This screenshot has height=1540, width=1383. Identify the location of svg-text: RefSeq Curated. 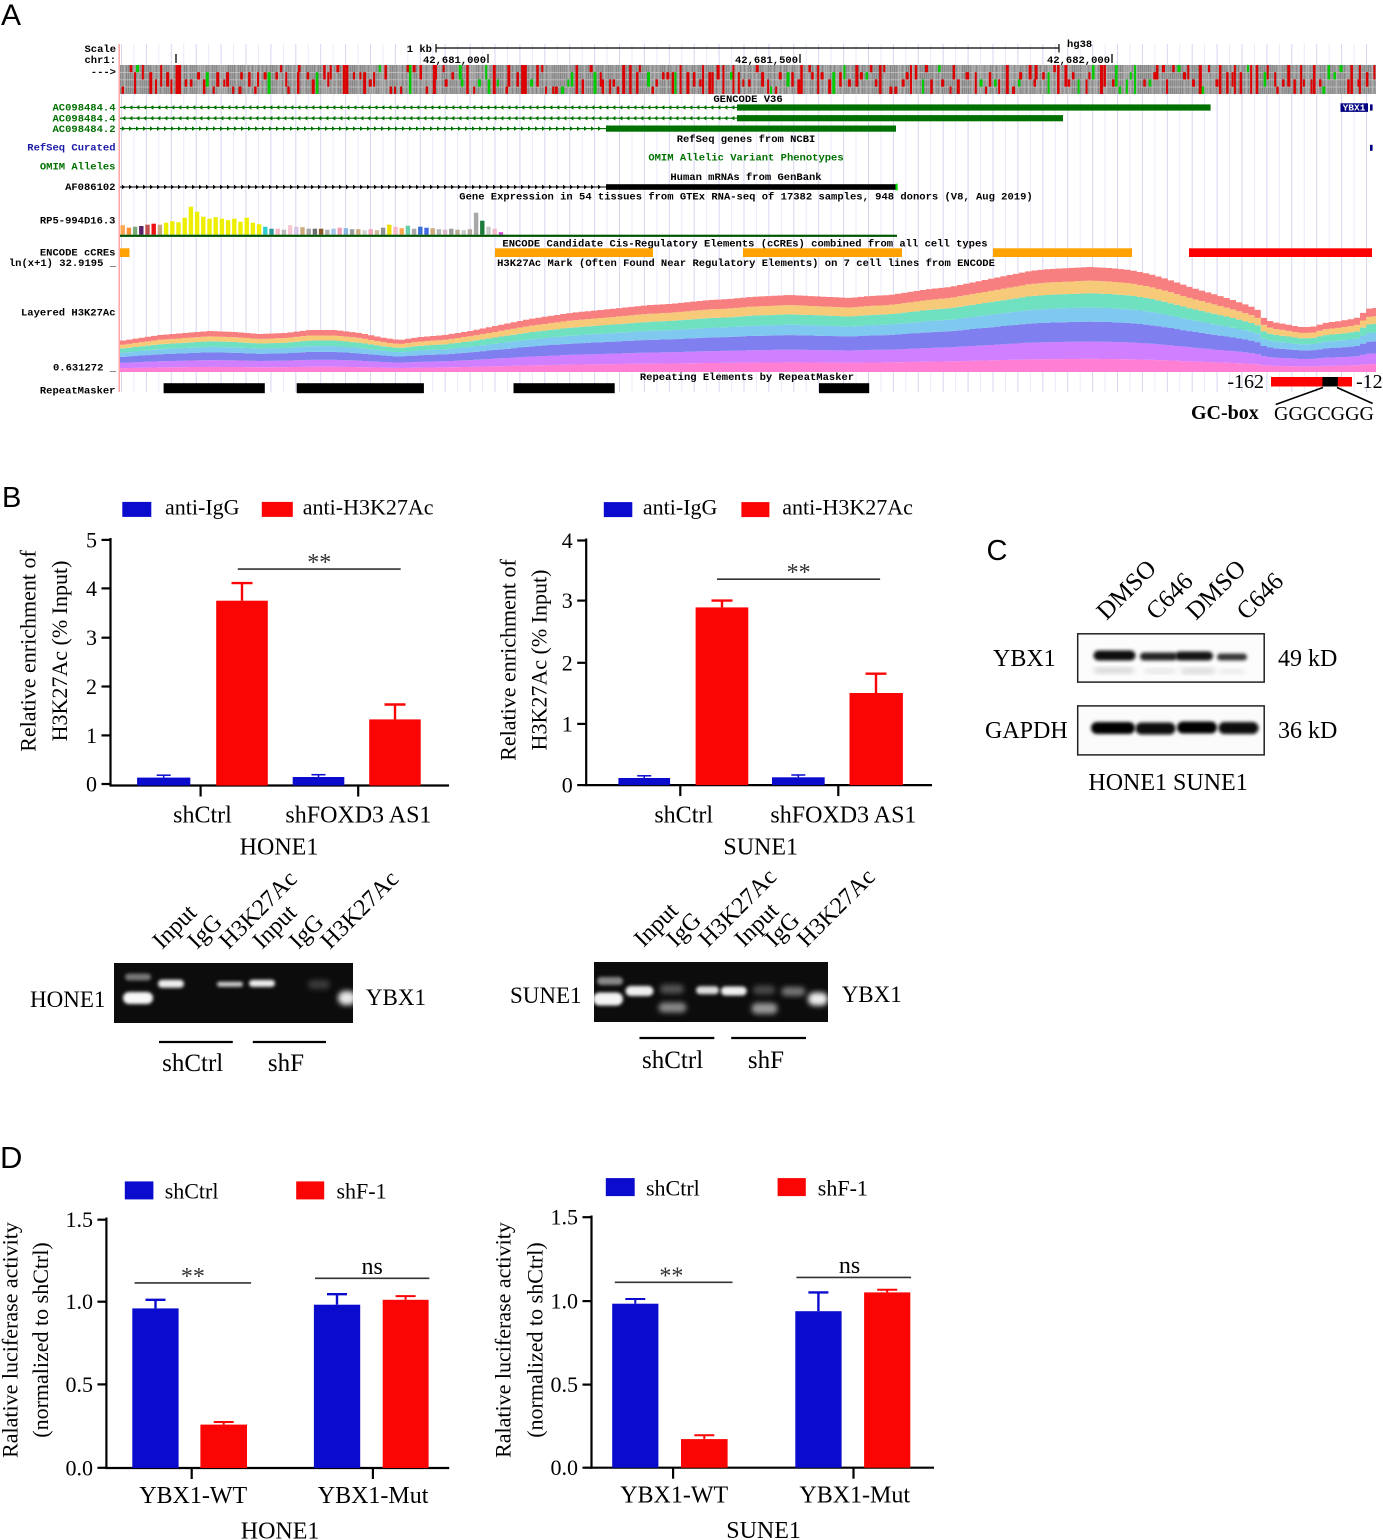
(71, 149).